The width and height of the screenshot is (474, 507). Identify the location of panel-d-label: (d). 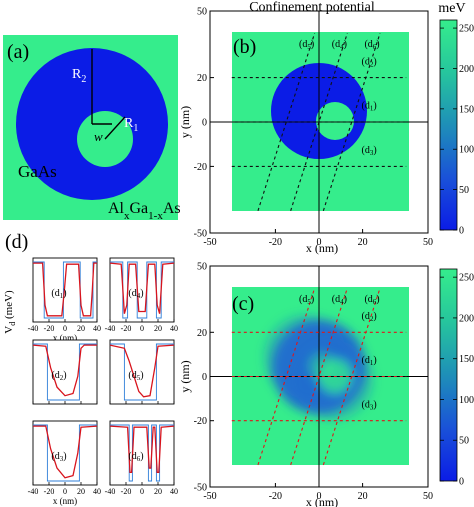
(16, 242).